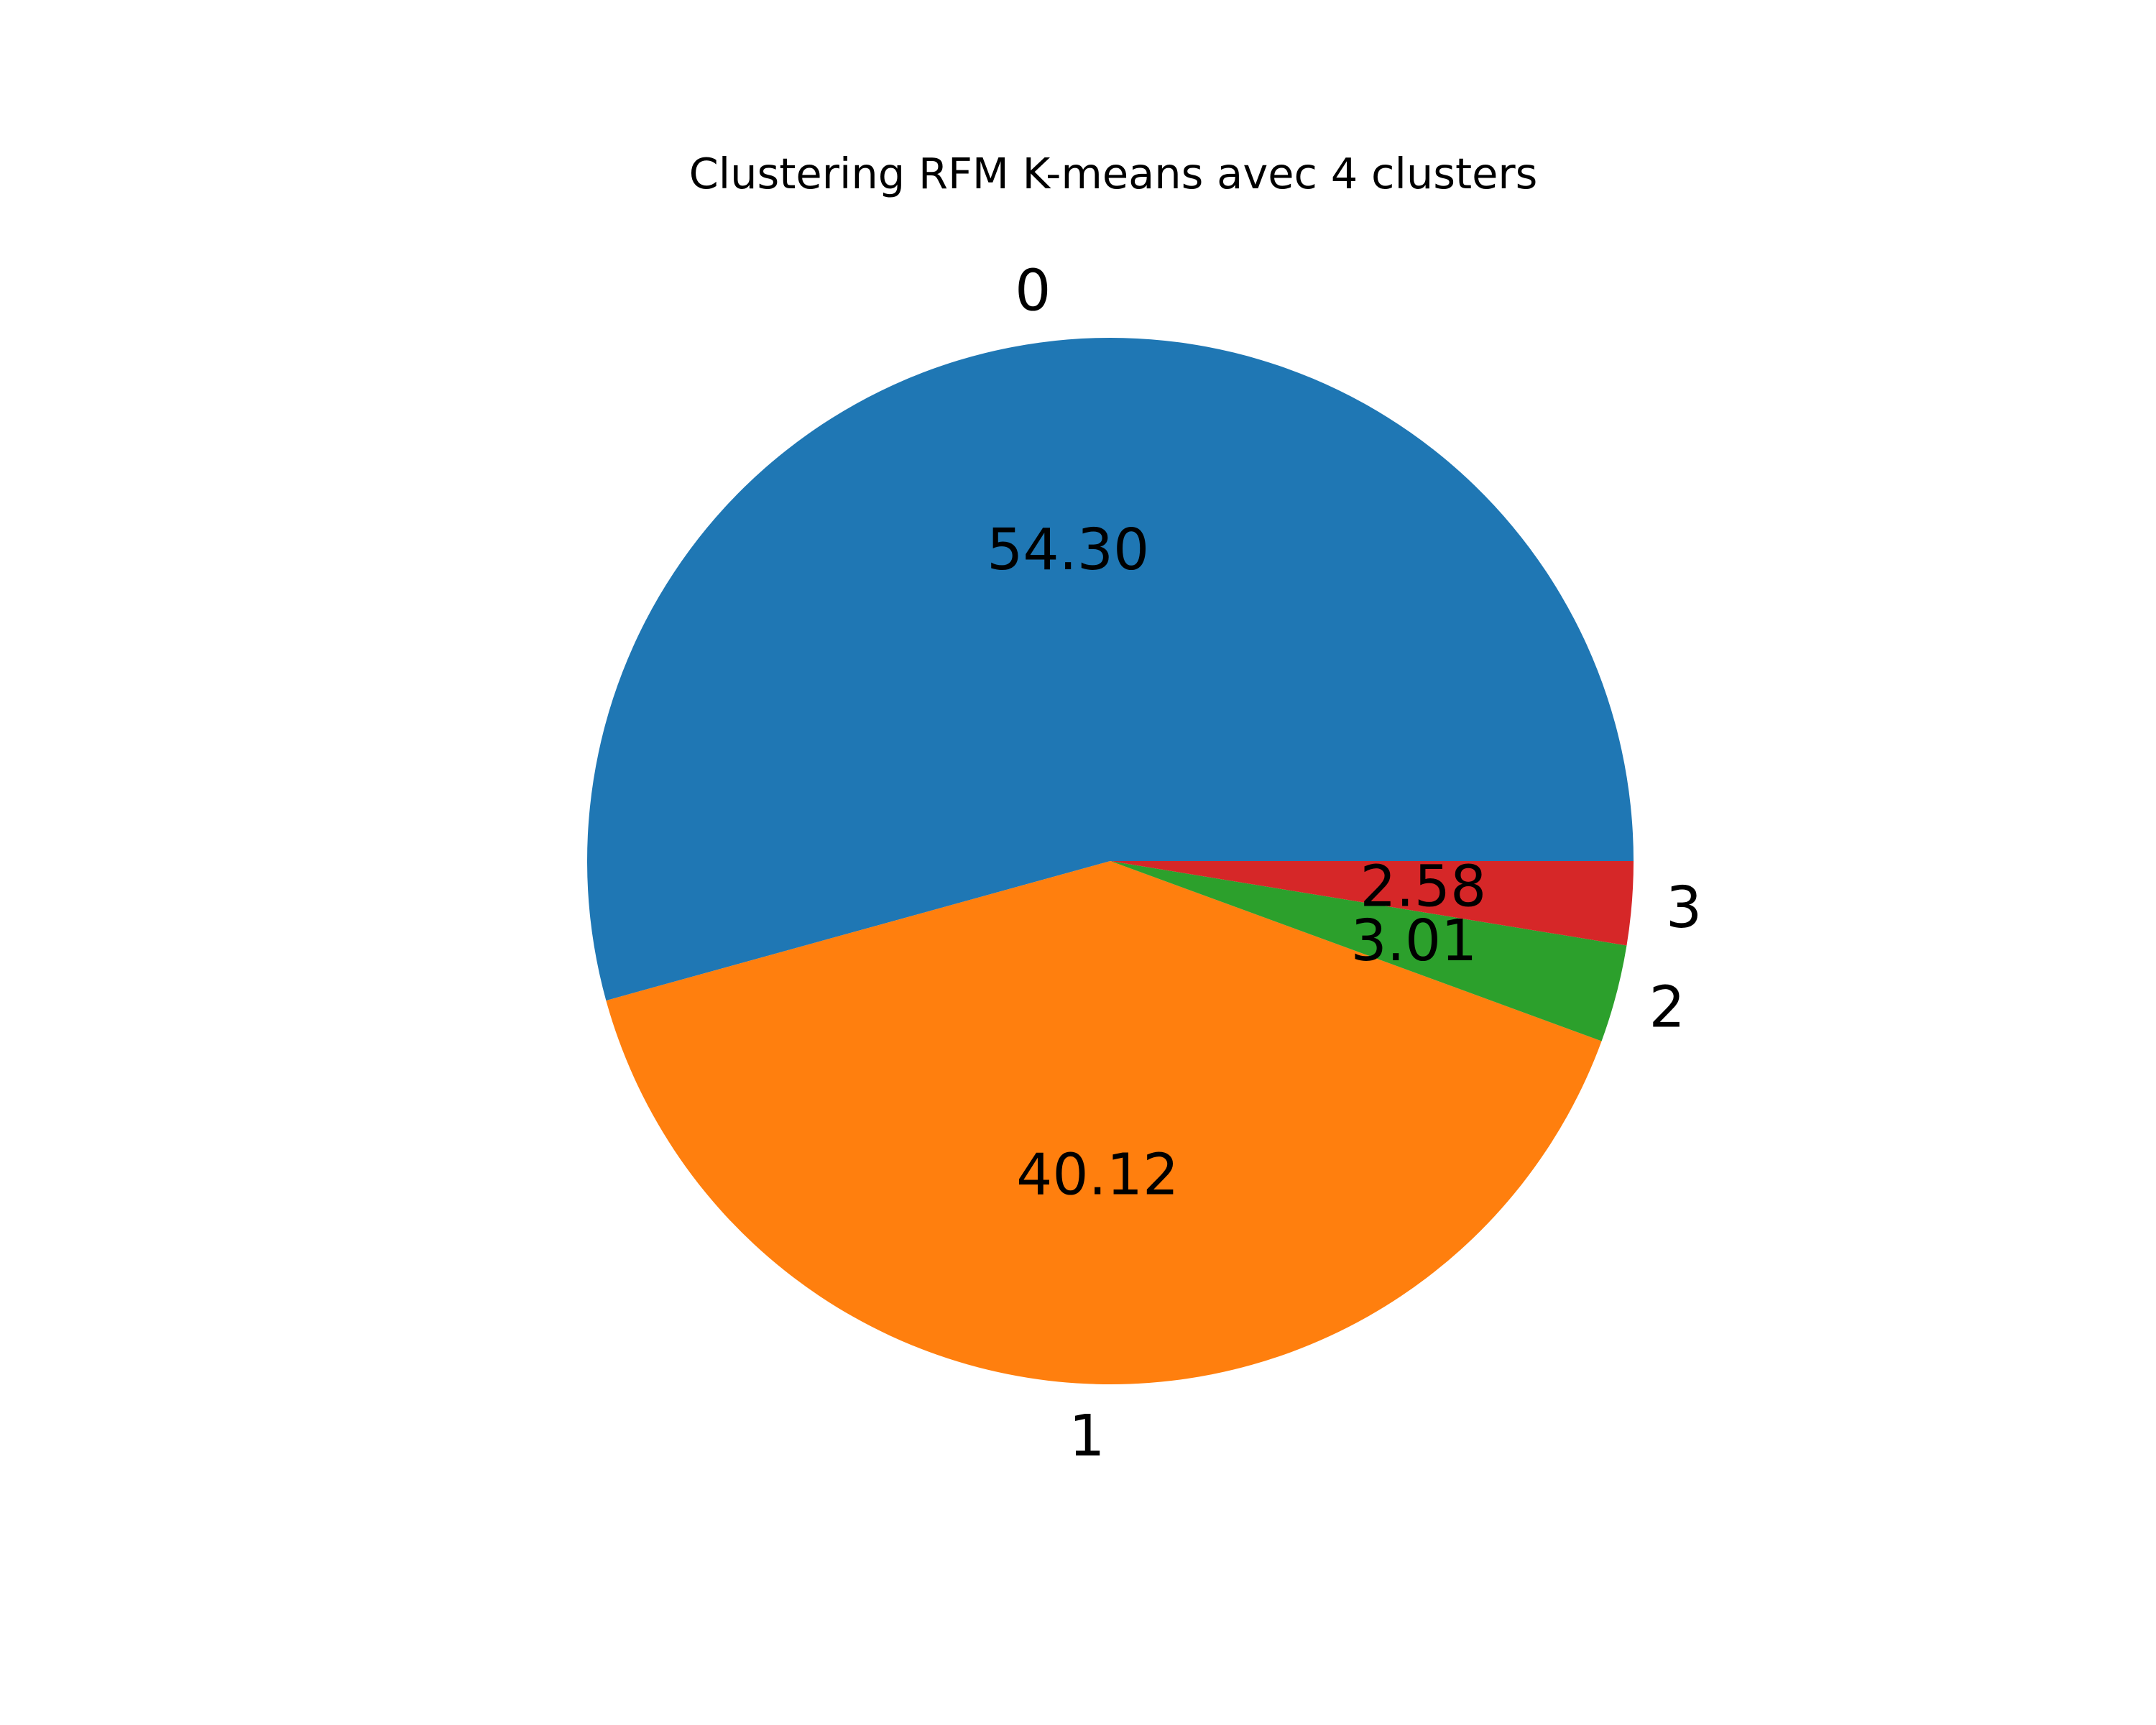 Image resolution: width=2156 pixels, height=1725 pixels. Describe the element at coordinates (1068, 550) in the screenshot. I see `slice-value-0: 54.30` at that location.